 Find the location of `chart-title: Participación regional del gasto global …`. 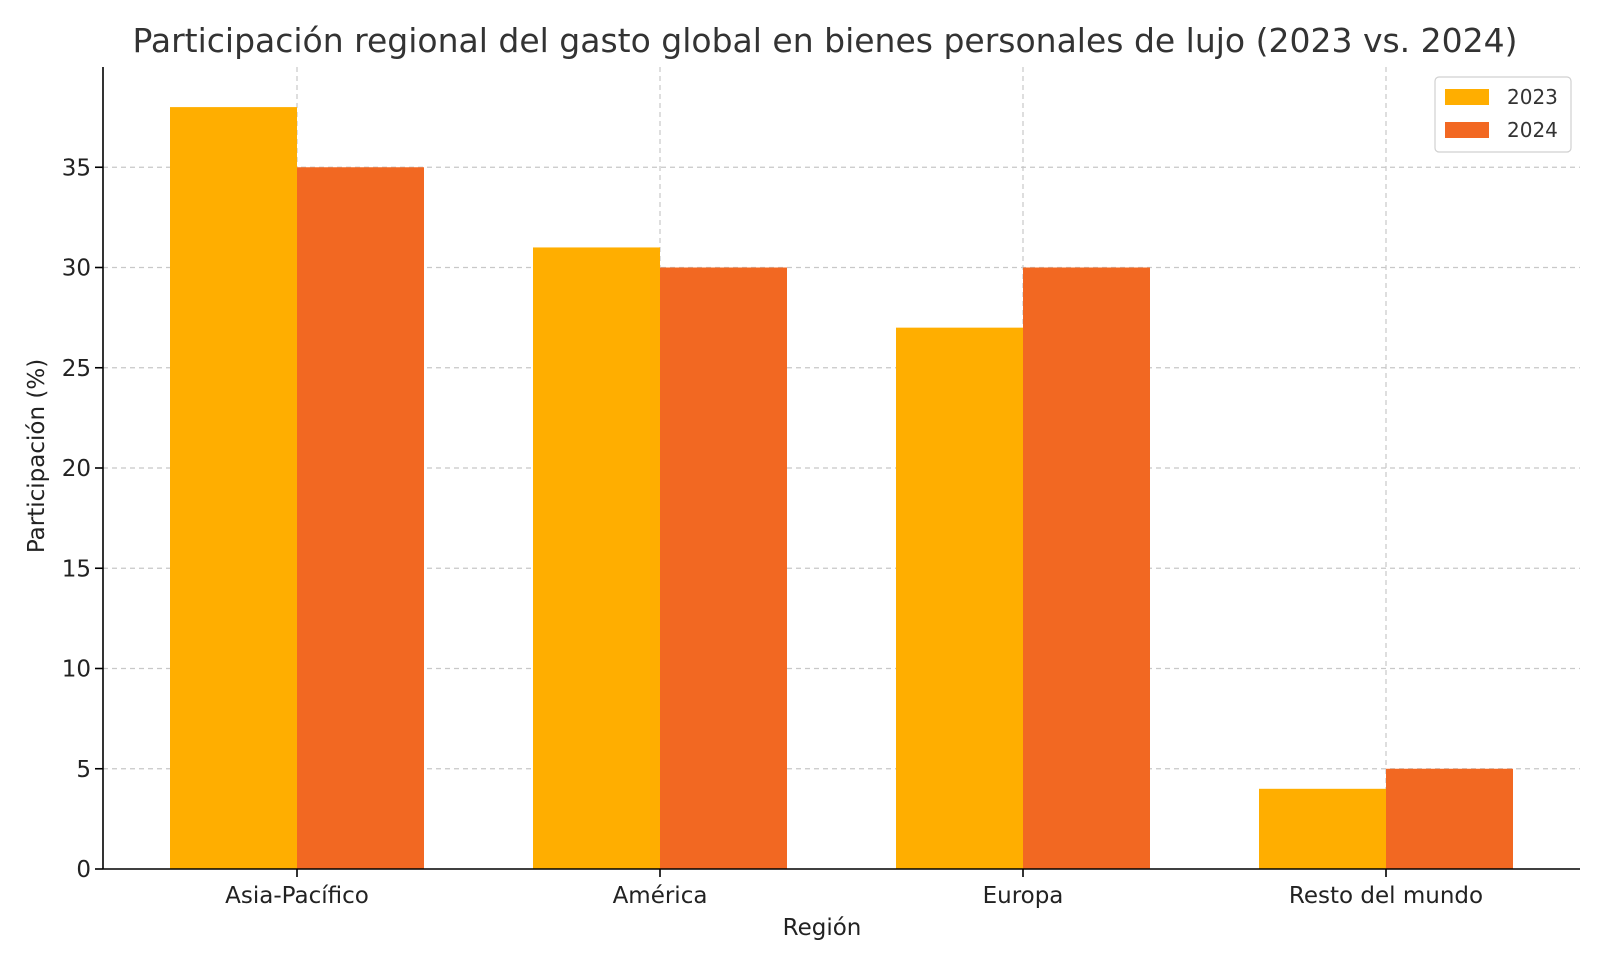

chart-title: Participación regional del gasto global … is located at coordinates (824, 40).